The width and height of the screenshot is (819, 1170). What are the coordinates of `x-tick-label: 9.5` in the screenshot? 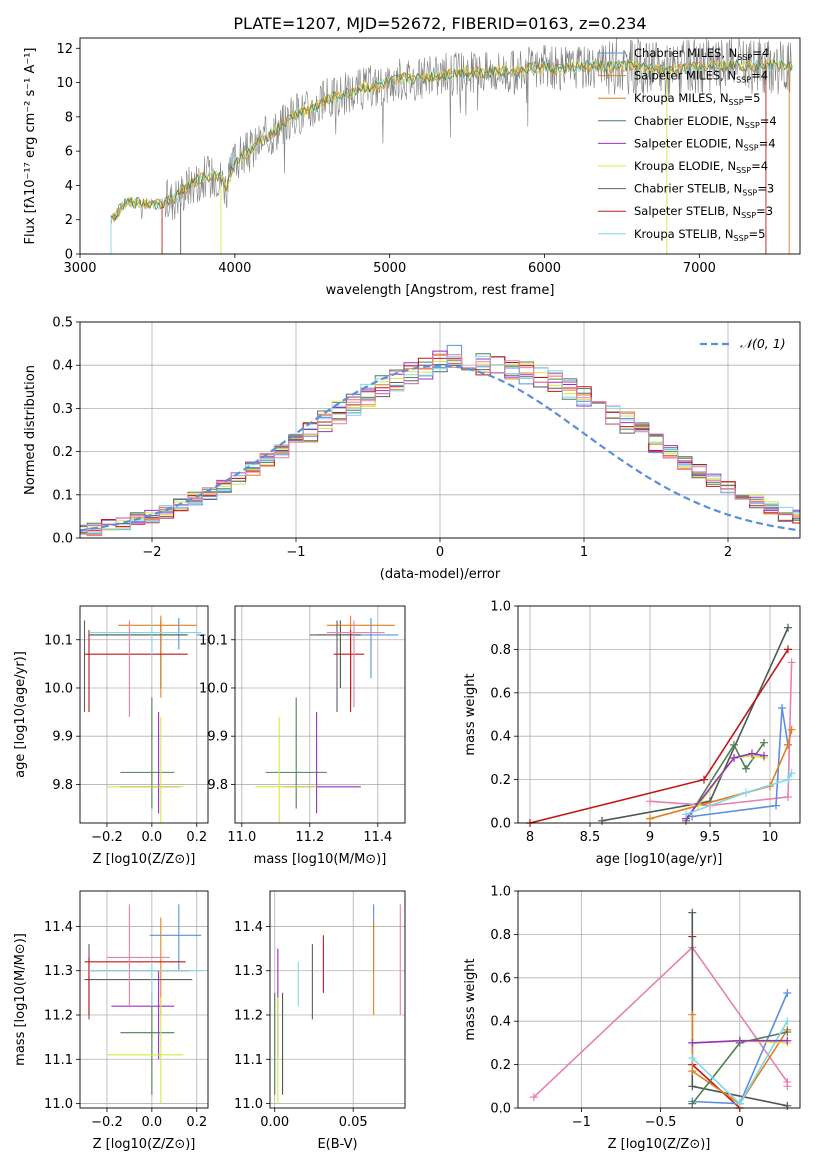 It's located at (710, 837).